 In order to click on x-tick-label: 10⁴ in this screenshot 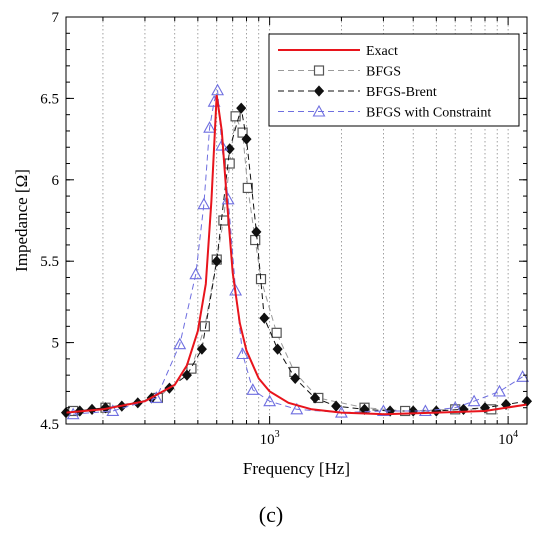, I will do `click(508, 438)`.